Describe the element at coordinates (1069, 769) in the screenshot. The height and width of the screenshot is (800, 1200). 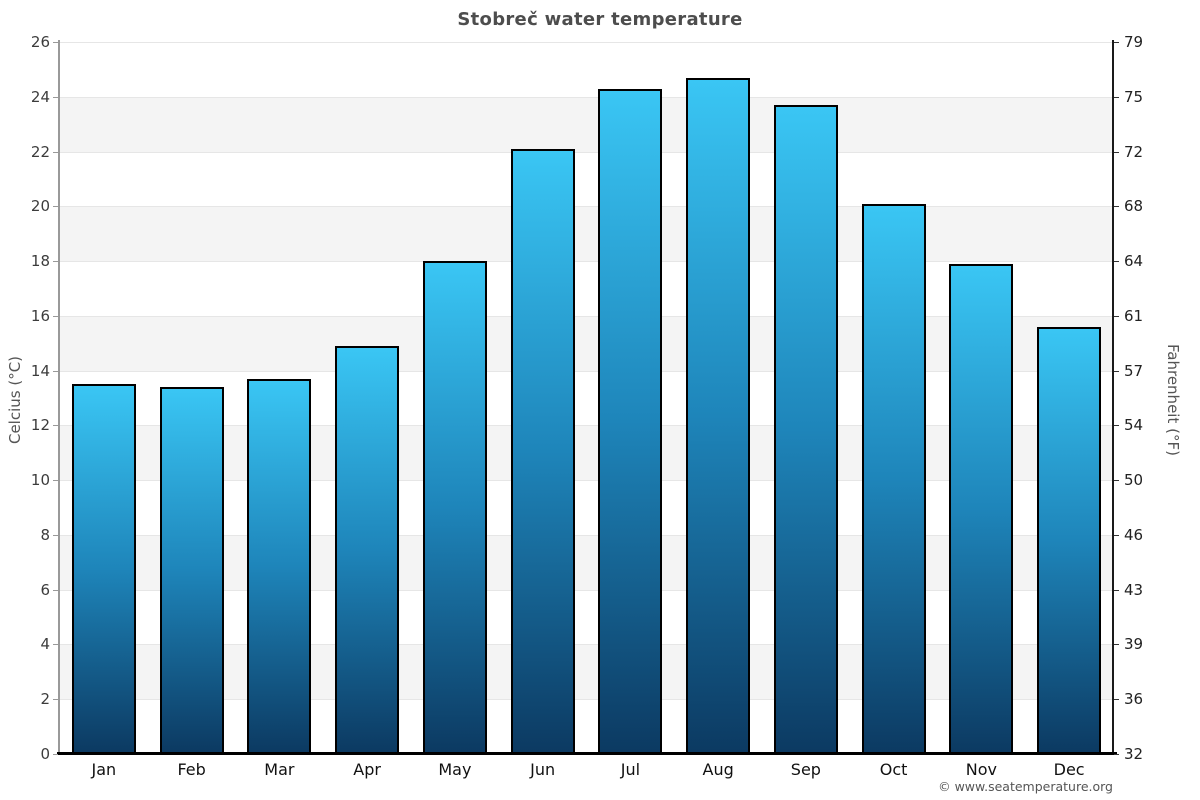
I see `x-category-label-dec: Dec` at that location.